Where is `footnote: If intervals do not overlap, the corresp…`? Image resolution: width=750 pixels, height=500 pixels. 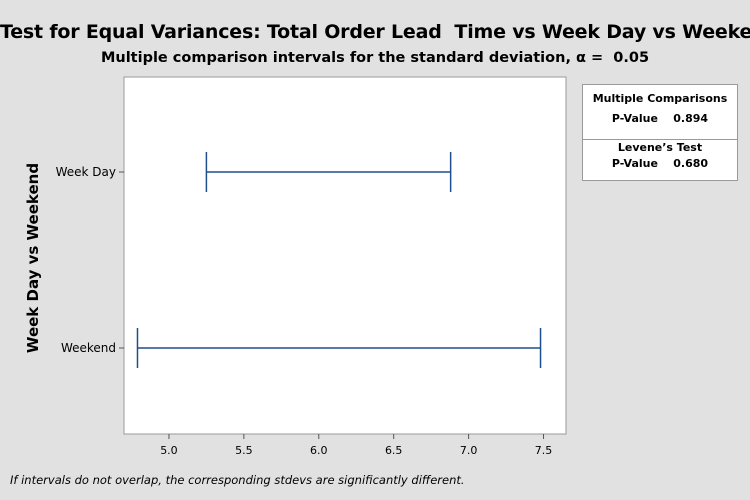
footnote: If intervals do not overlap, the corresp… is located at coordinates (237, 480).